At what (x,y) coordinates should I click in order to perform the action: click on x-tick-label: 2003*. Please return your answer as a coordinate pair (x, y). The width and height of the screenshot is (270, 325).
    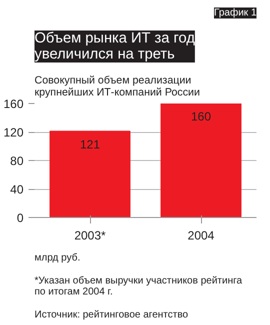
    Looking at the image, I should click on (90, 235).